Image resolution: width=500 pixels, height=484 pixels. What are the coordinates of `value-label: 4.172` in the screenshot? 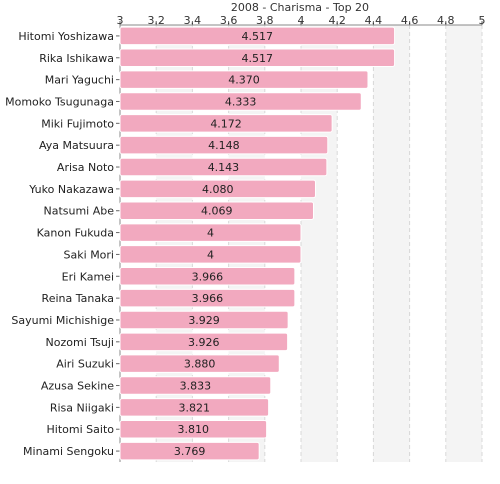 It's located at (226, 123).